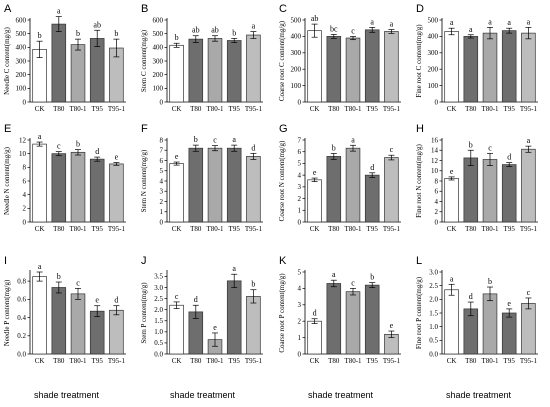  I want to click on sig-letter-a-1: a, so click(59, 11).